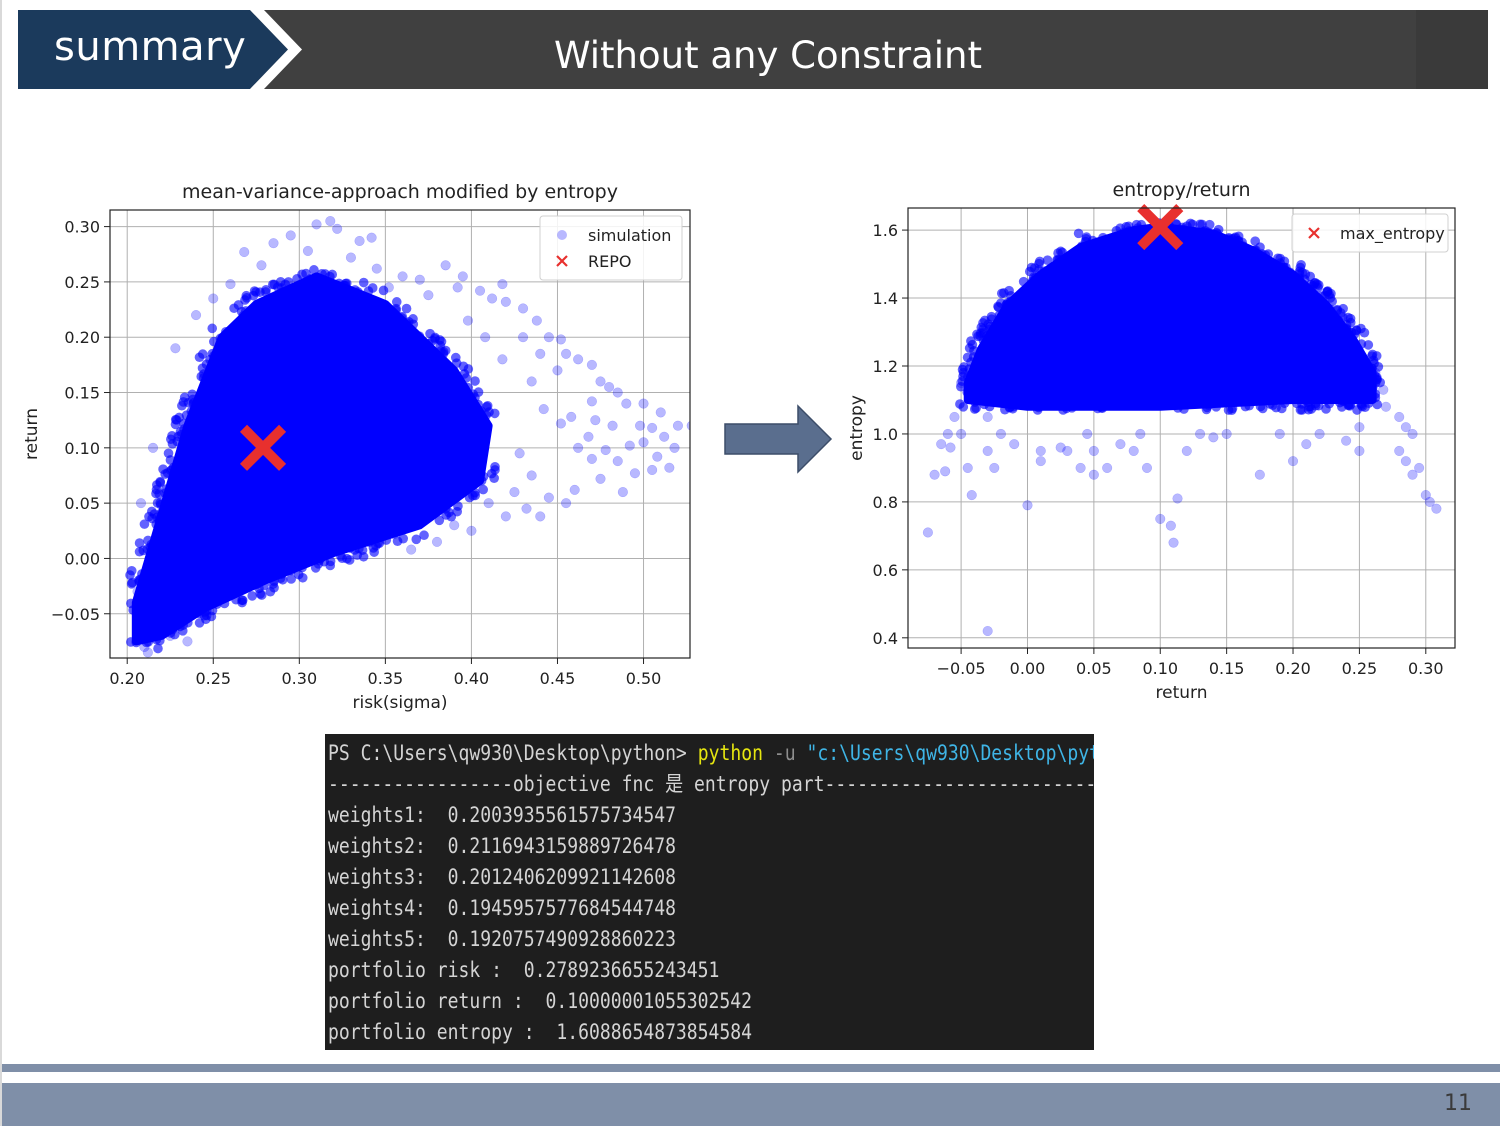 Image resolution: width=1500 pixels, height=1126 pixels. I want to click on y-tick-label: 1.2, so click(885, 366).